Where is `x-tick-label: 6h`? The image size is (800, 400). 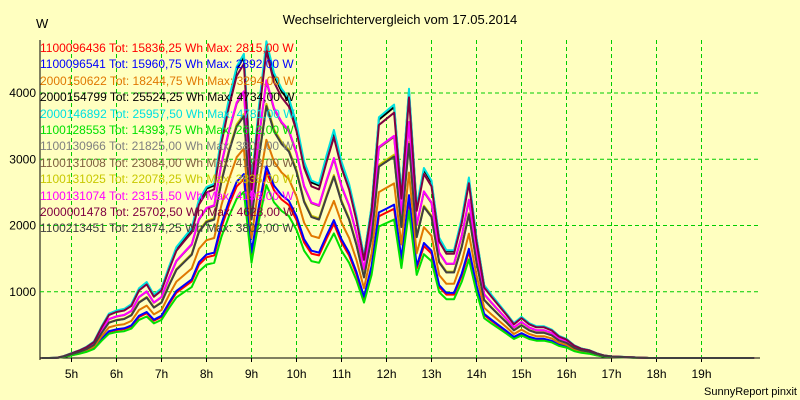 x-tick-label: 6h is located at coordinates (116, 374).